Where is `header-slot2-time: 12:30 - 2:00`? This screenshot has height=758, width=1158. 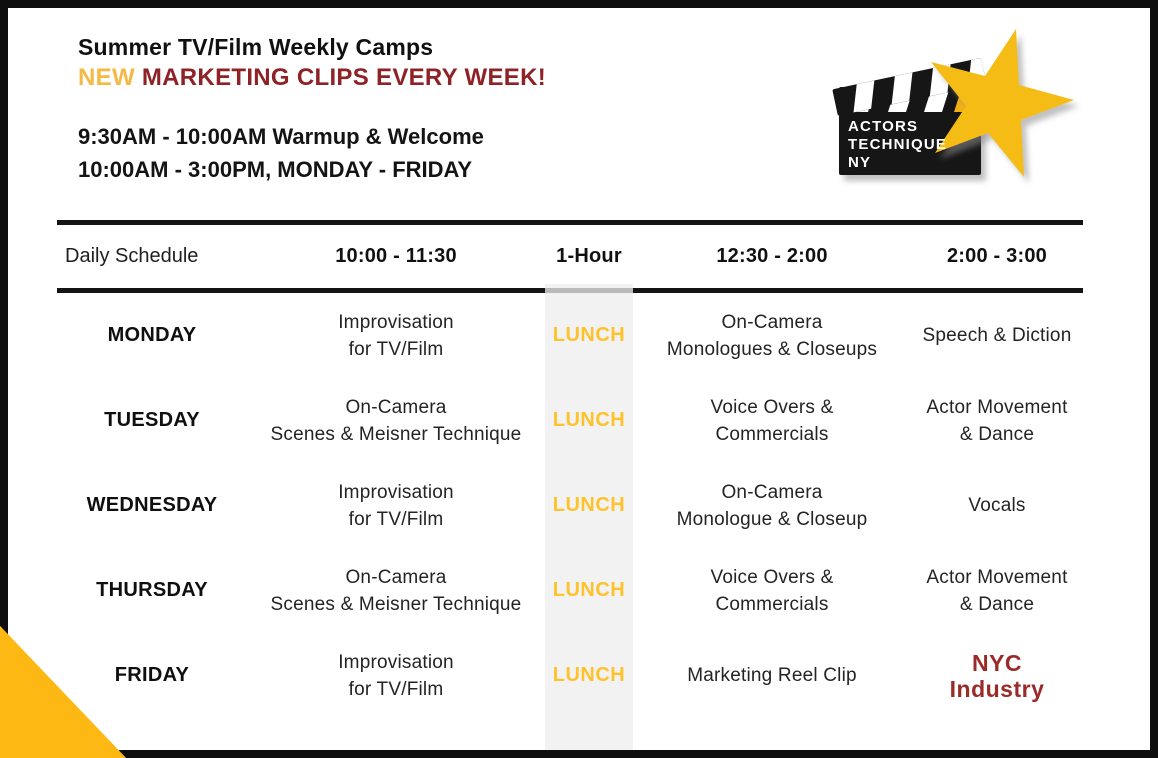 header-slot2-time: 12:30 - 2:00 is located at coordinates (772, 256).